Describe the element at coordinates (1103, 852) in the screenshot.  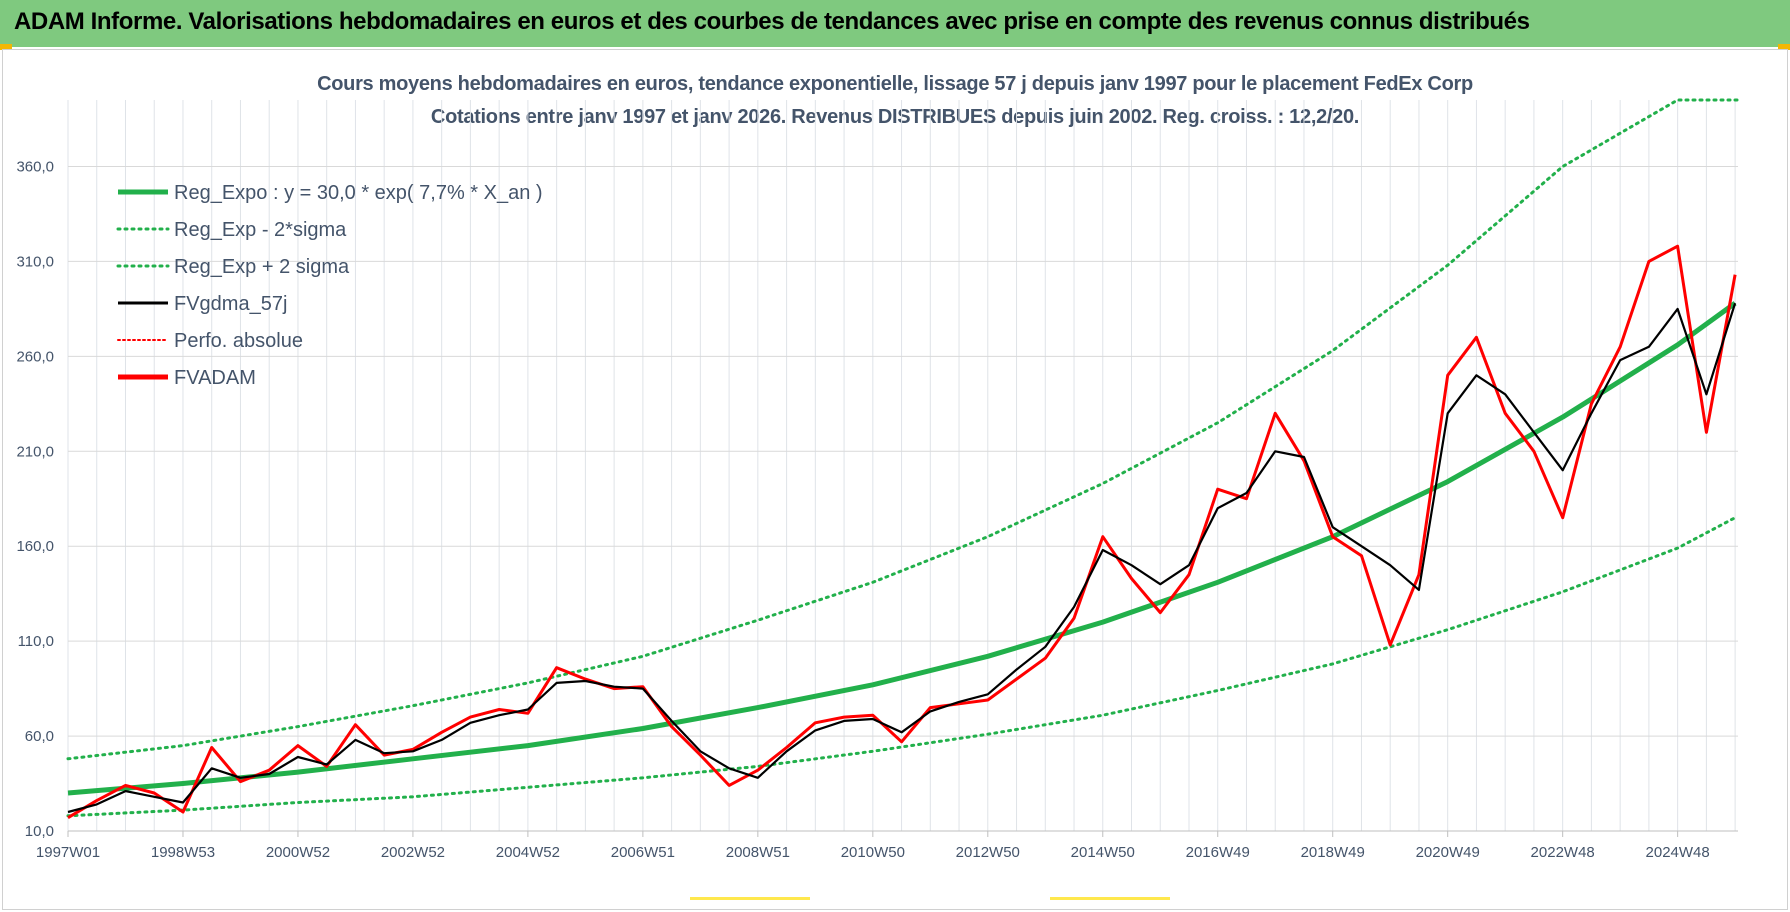
I see `x-tick-label: 2014W50` at that location.